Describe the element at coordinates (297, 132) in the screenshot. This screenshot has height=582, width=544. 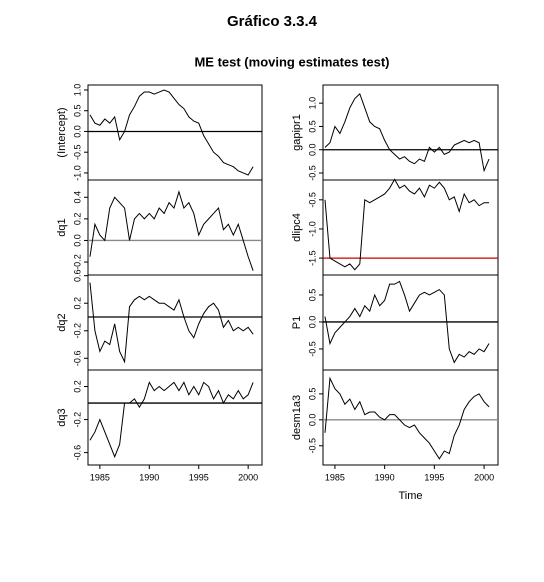
I see `y-axis-label: gapipr1` at that location.